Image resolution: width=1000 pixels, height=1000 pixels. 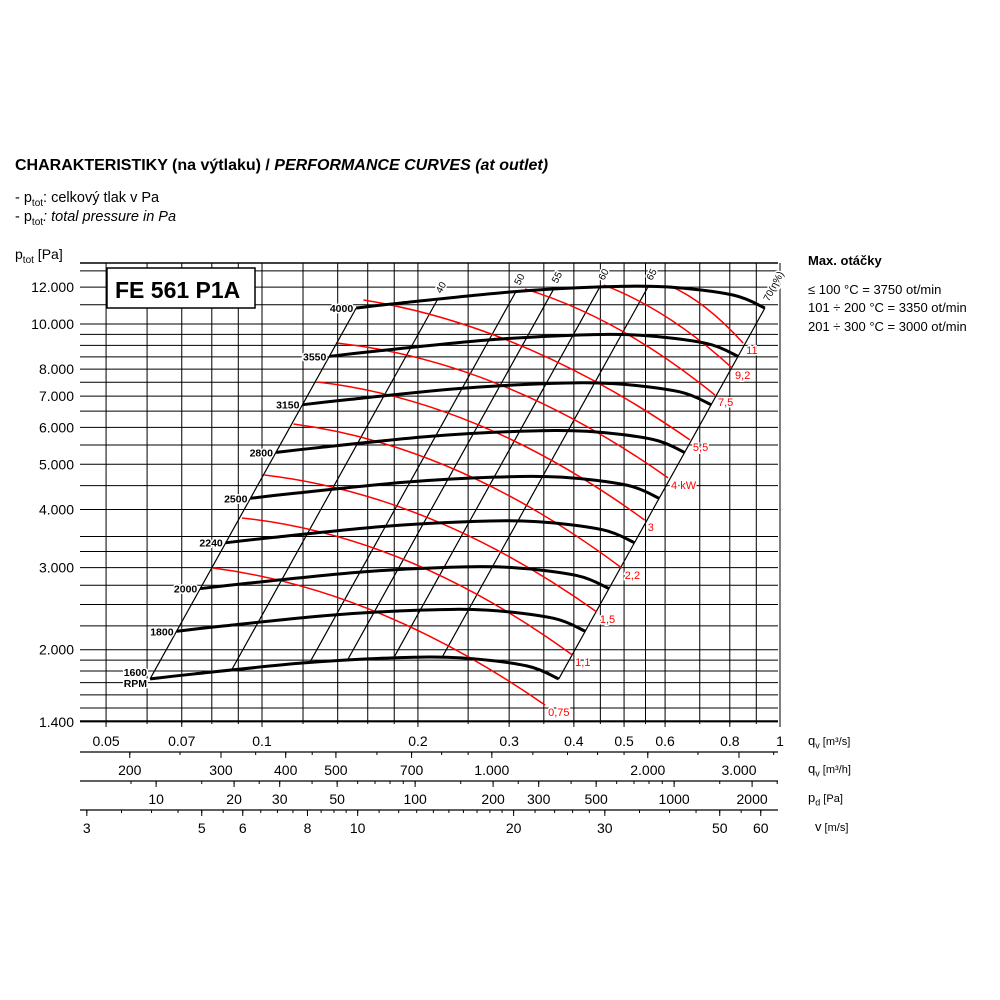 I want to click on x-tick-label: 0.8, so click(x=730, y=741).